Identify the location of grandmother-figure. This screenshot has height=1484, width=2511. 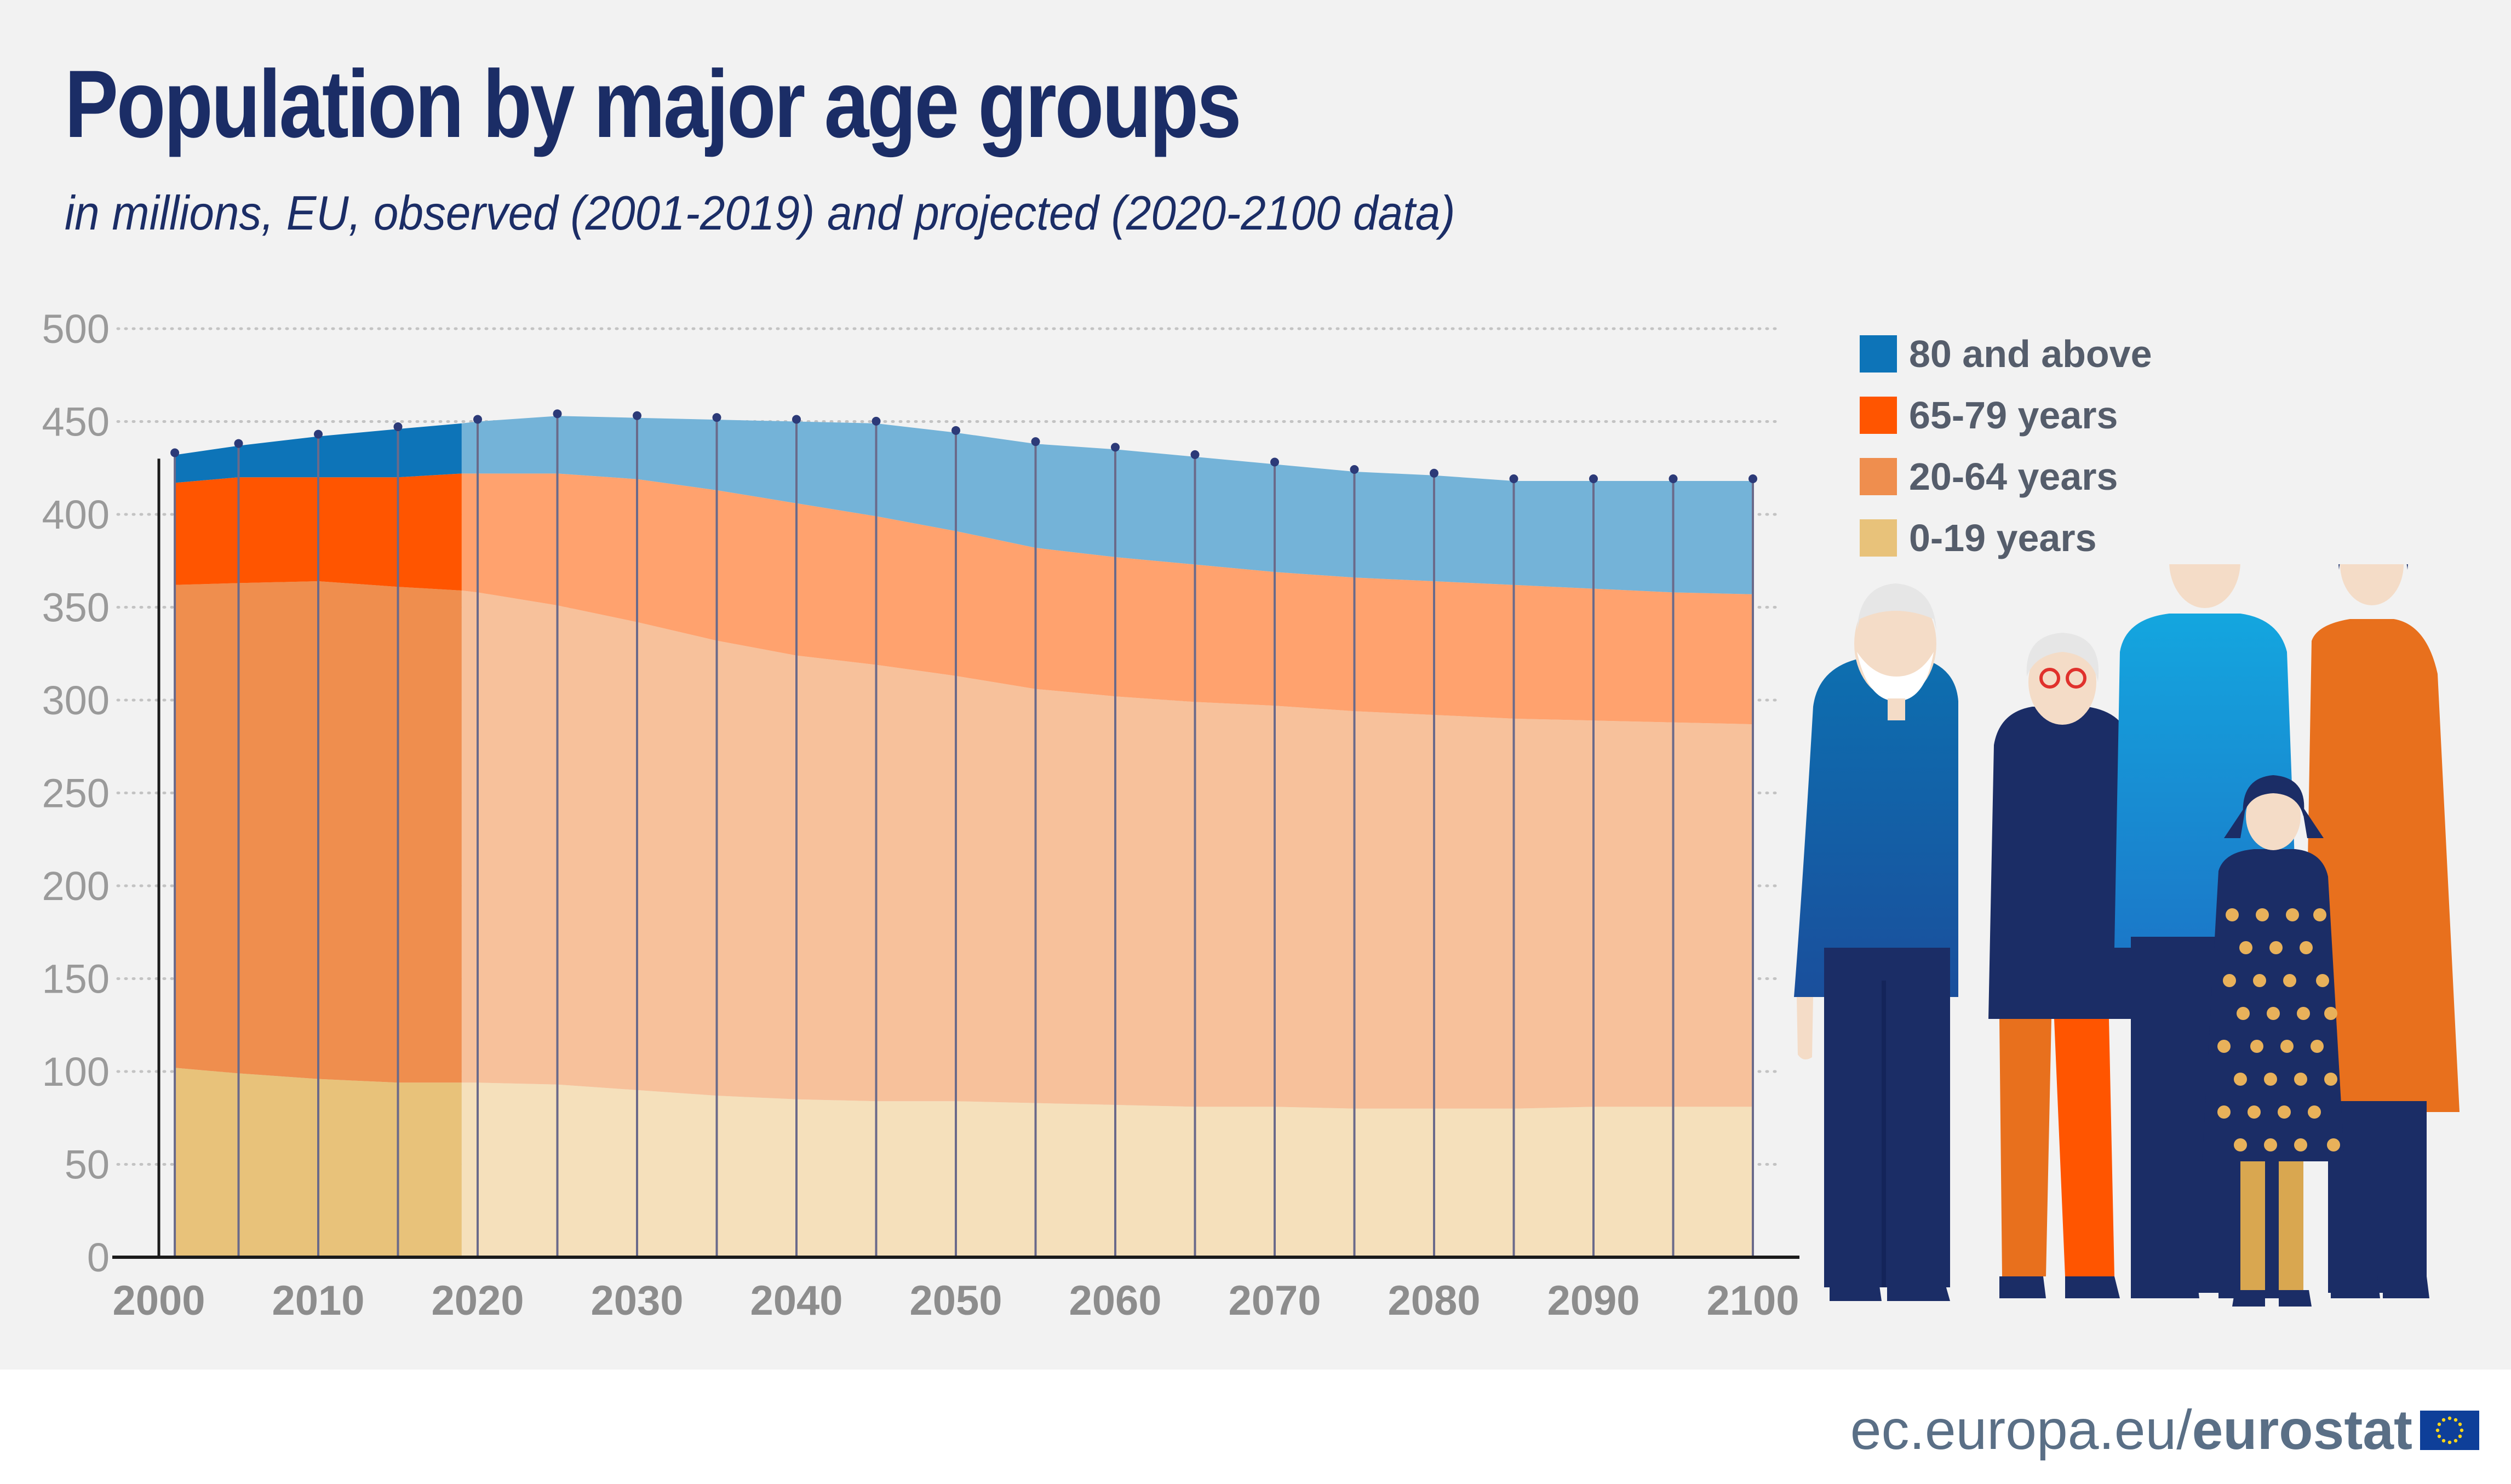
(2062, 965).